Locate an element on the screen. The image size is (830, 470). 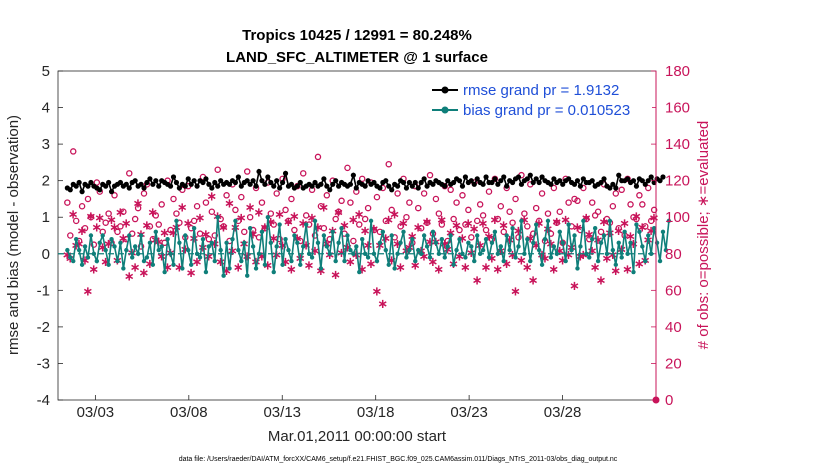
chart-title-line2: LAND_SFC_ALTIMETER @ 1 surface is located at coordinates (357, 57).